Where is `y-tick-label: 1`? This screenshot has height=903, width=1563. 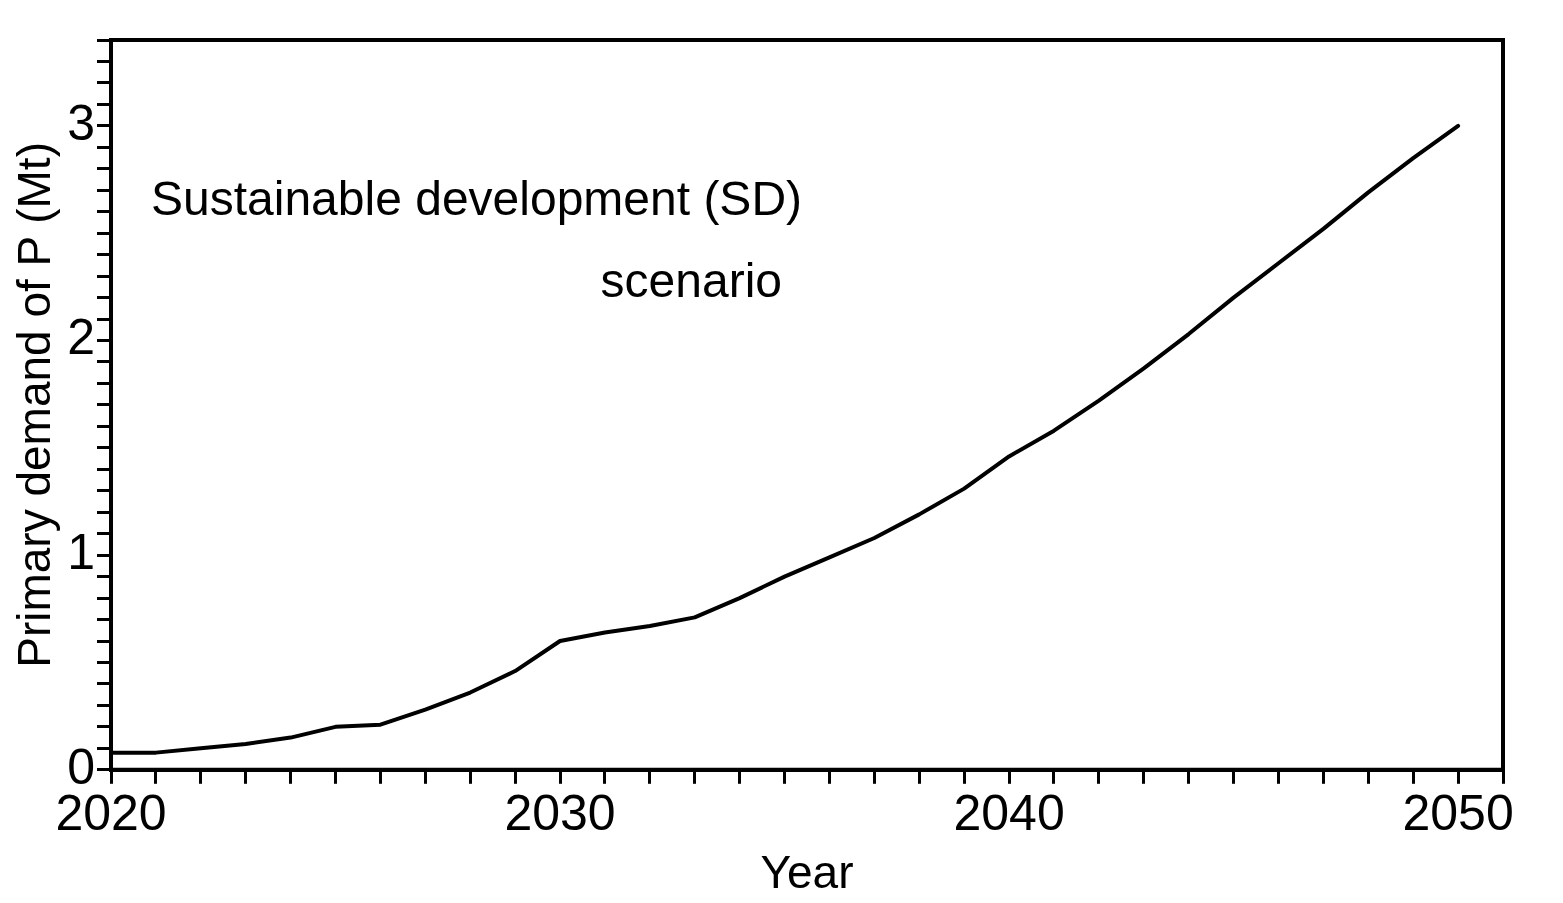
y-tick-label: 1 is located at coordinates (81, 551).